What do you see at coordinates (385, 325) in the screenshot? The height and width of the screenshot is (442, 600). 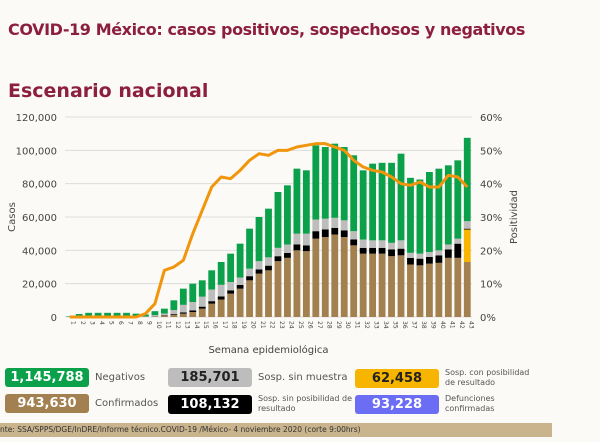 I see `x-tick-label: 34` at bounding box center [385, 325].